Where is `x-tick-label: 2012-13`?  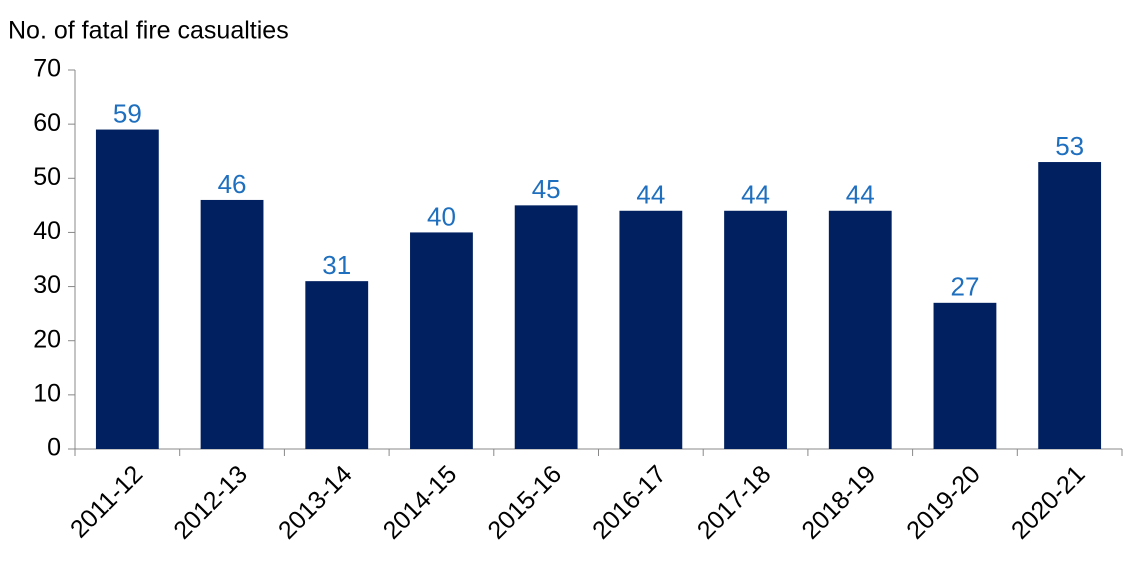 x-tick-label: 2012-13 is located at coordinates (210, 502).